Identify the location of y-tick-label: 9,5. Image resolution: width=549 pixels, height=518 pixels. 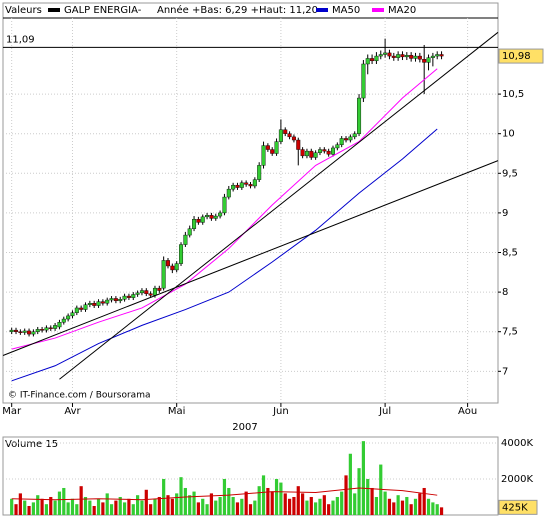
(510, 173).